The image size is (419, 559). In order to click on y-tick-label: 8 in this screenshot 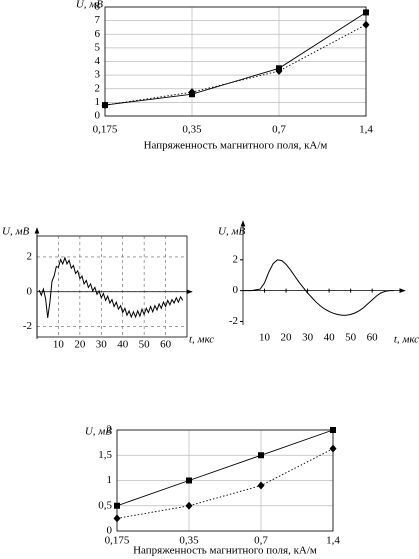, I will do `click(98, 7)`.